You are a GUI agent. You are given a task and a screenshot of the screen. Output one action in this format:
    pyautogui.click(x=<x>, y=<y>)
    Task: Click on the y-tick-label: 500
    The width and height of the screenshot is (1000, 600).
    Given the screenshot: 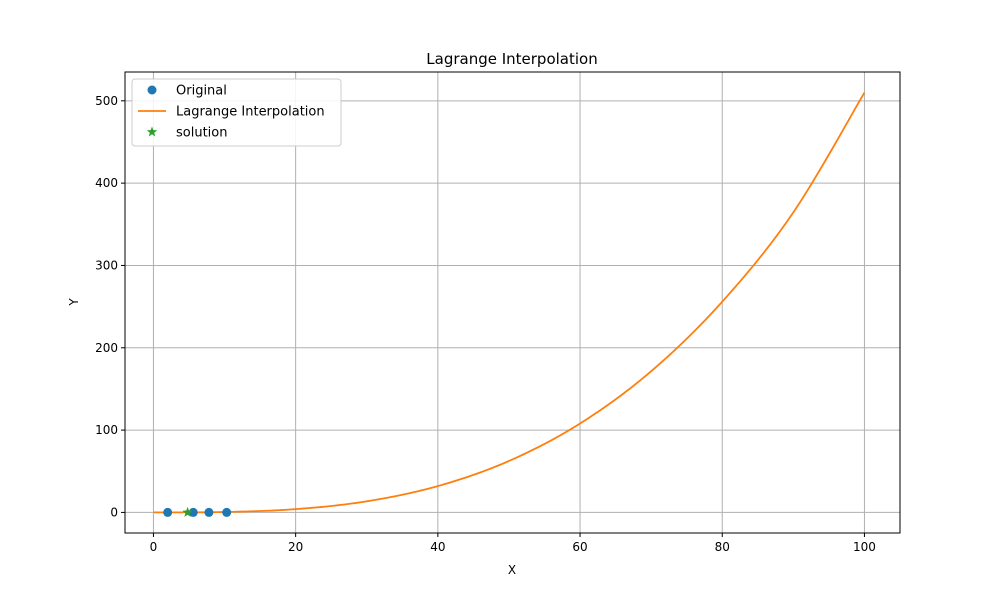 What is the action you would take?
    pyautogui.click(x=106, y=101)
    